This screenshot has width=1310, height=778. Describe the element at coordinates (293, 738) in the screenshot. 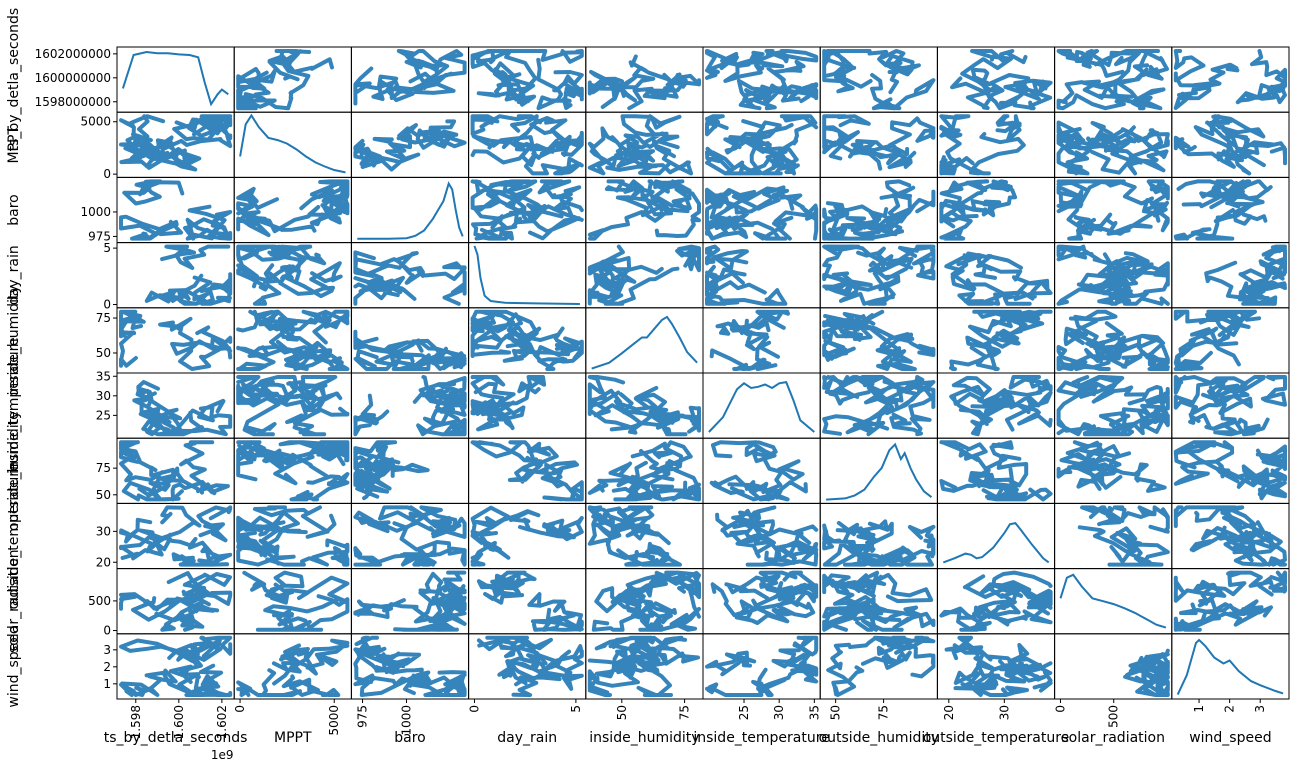

I see `x-axis-label-MPPT: MPPT` at that location.